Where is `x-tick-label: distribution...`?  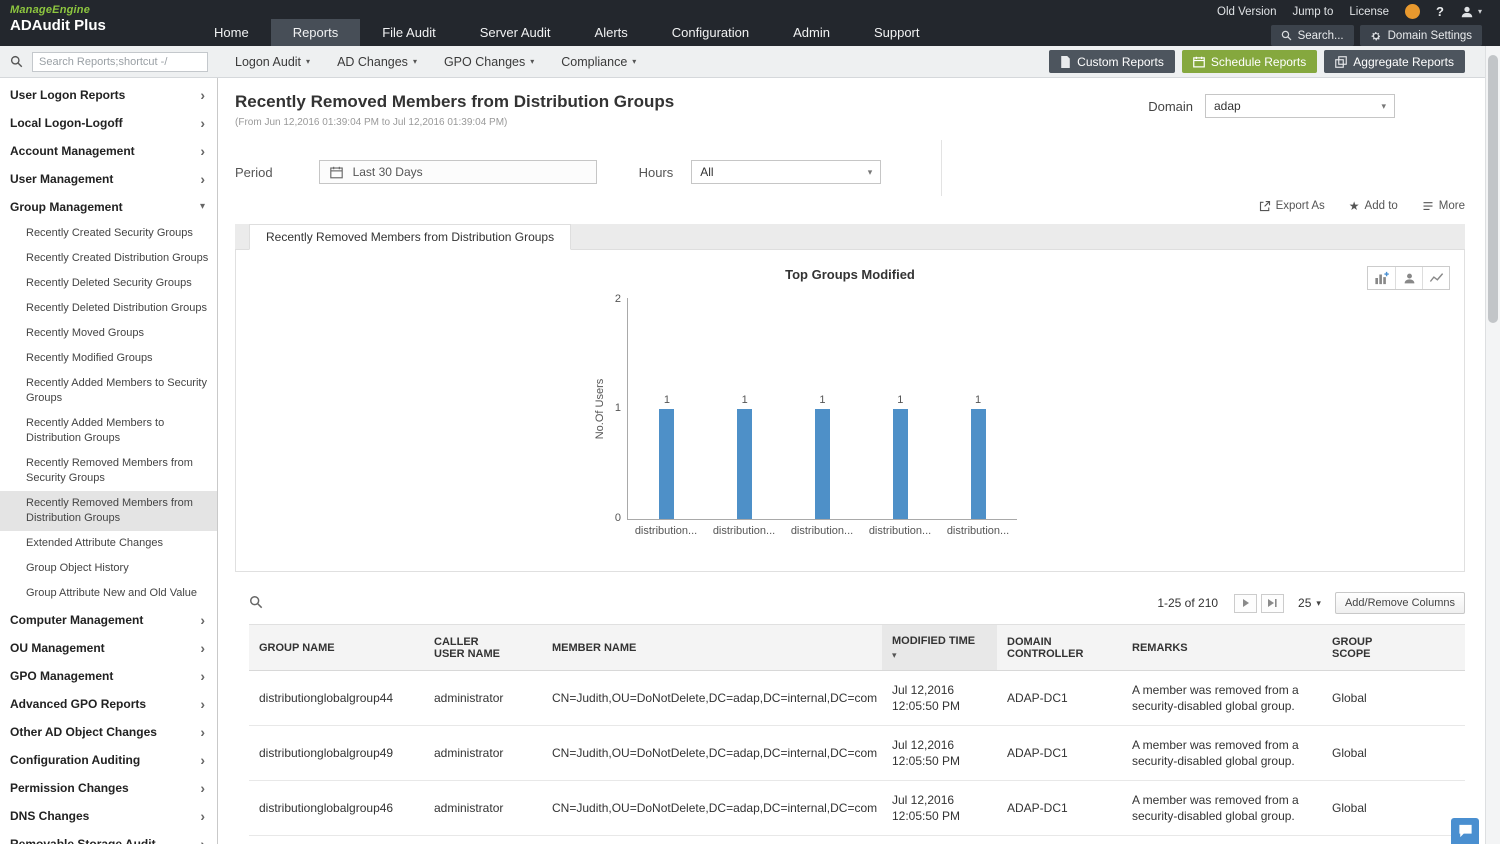
x-tick-label: distribution... is located at coordinates (744, 531).